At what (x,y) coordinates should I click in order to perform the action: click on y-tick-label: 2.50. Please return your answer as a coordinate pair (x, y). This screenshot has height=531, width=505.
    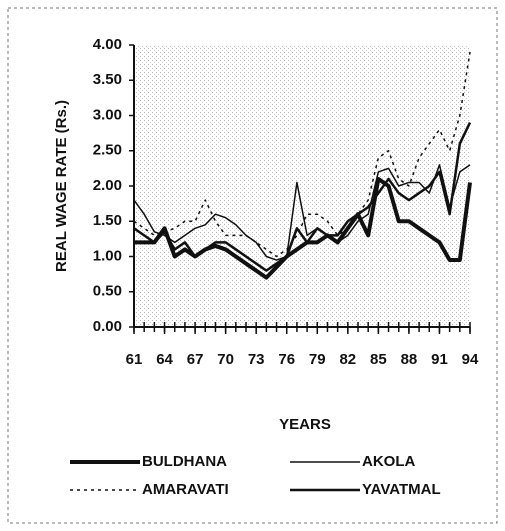
    Looking at the image, I should click on (107, 150).